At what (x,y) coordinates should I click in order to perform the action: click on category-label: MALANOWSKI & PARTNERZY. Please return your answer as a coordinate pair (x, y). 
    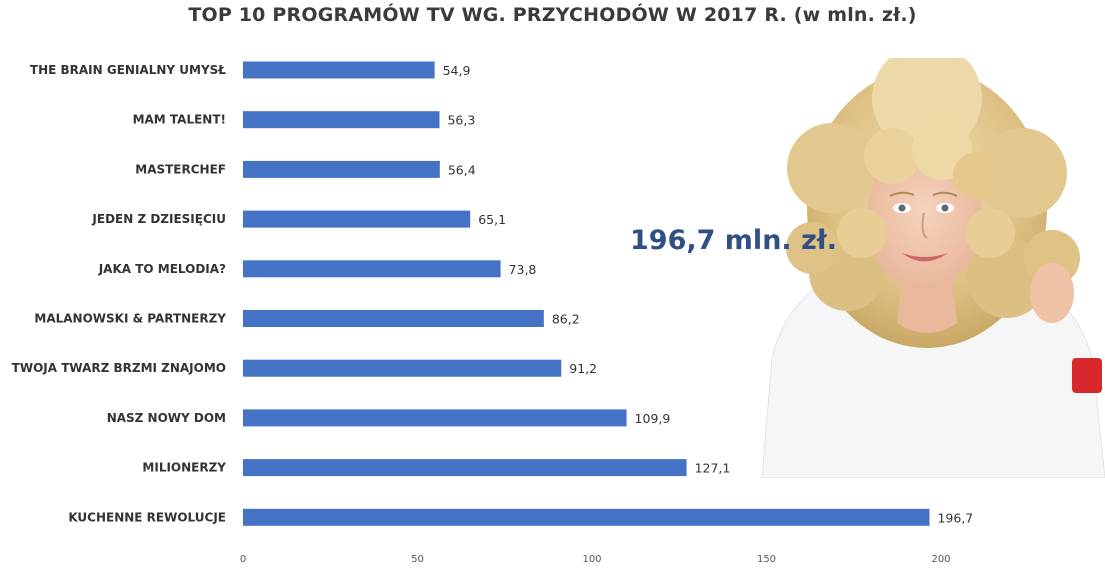
    Looking at the image, I should click on (130, 319).